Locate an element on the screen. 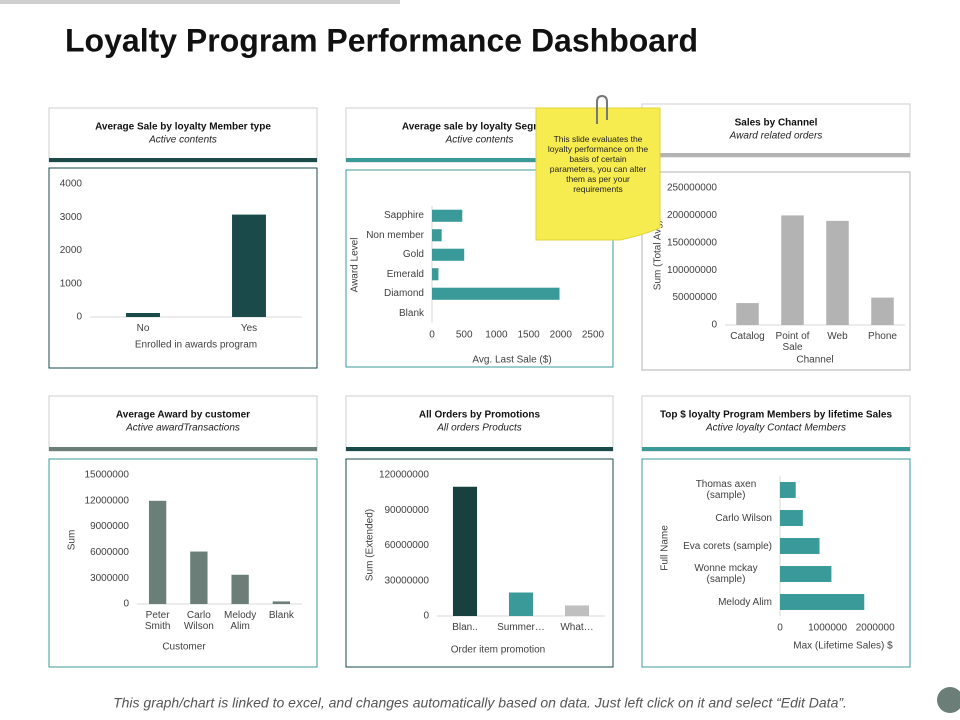  category-label: Wonne mckay (sample) is located at coordinates (726, 574).